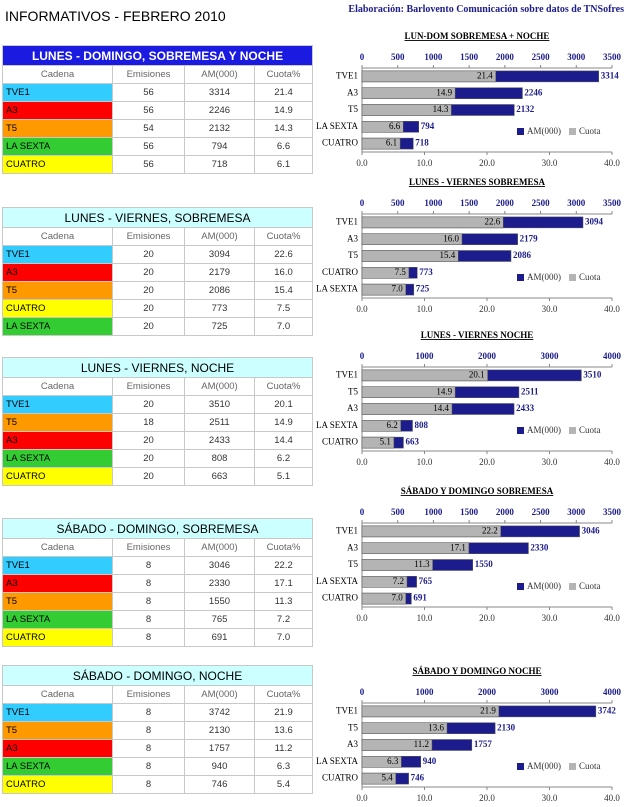  I want to click on legend-label: Cuota, so click(590, 131).